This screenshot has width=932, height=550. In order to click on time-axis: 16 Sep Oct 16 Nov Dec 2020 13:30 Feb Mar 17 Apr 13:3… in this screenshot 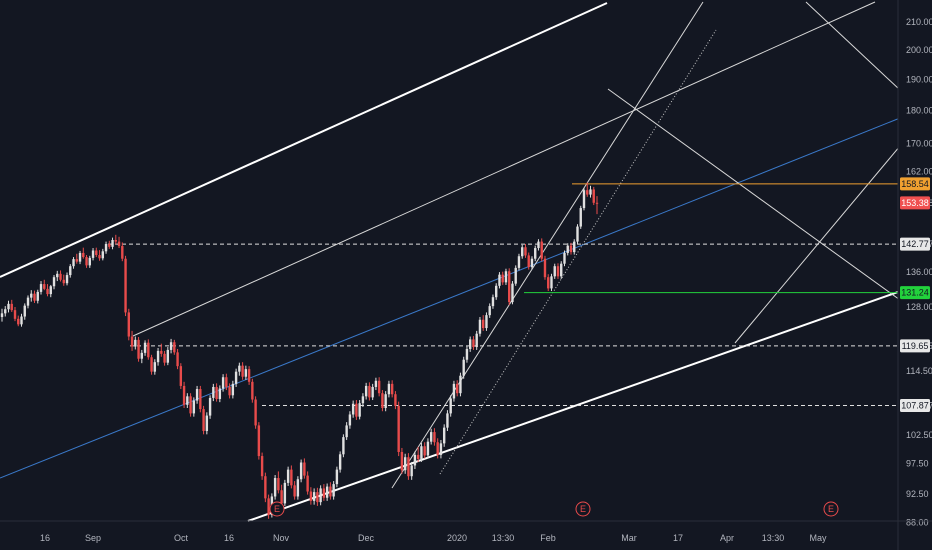, I will do `click(433, 538)`.